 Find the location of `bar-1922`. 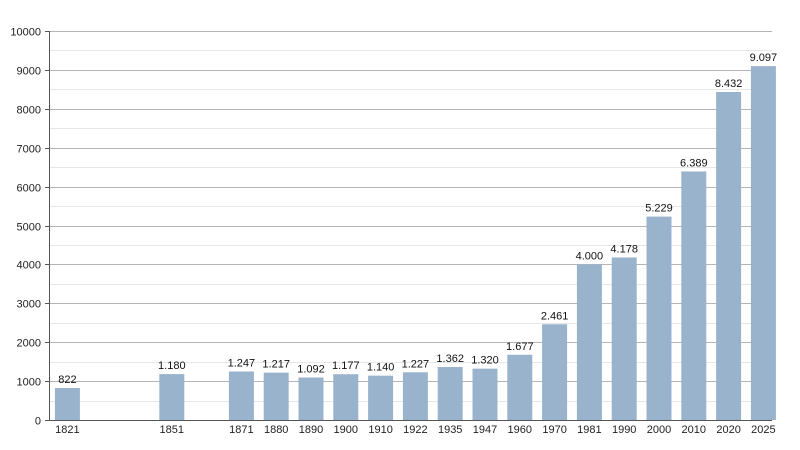

bar-1922 is located at coordinates (415, 396).